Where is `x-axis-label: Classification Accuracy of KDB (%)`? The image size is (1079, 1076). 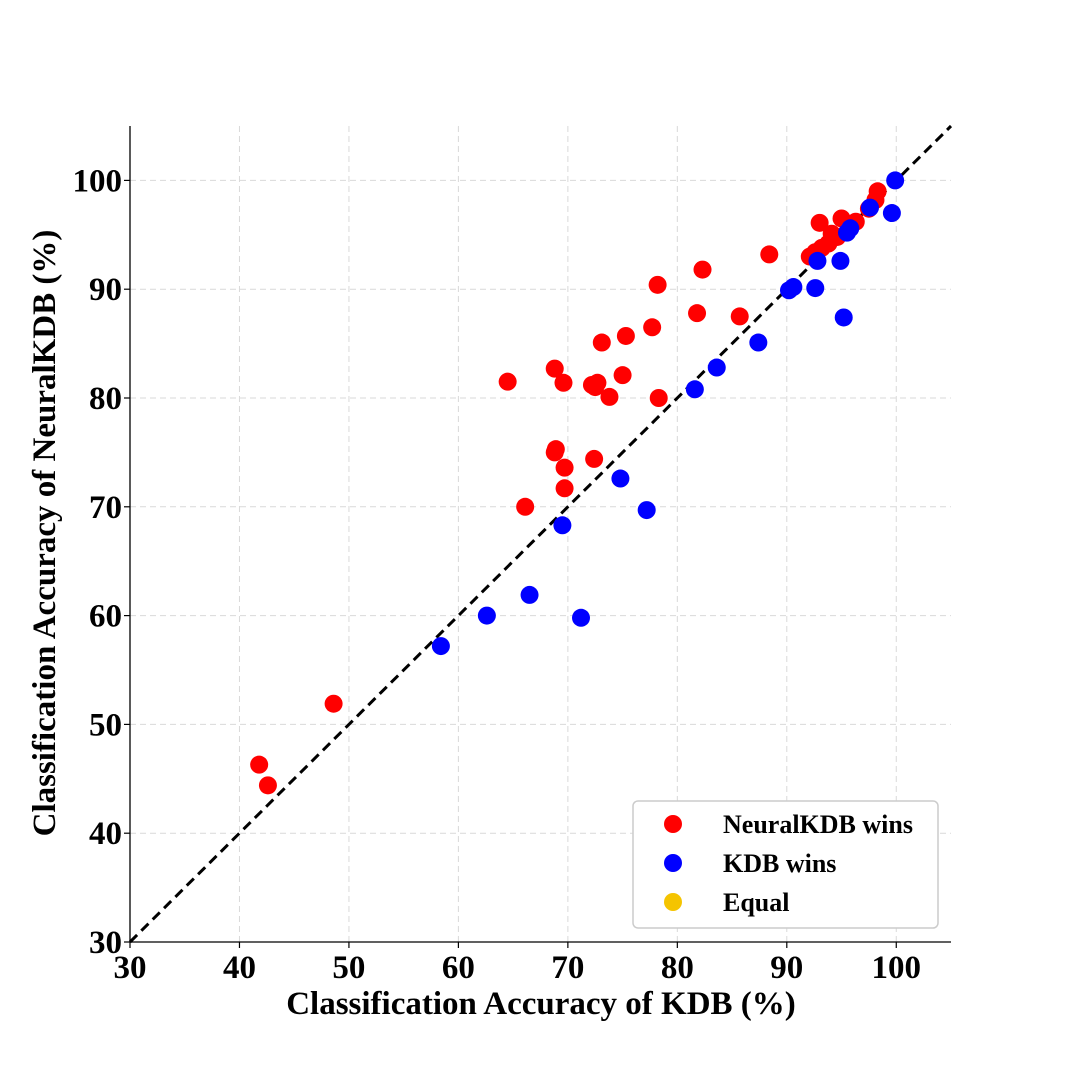
x-axis-label: Classification Accuracy of KDB (%) is located at coordinates (541, 1004).